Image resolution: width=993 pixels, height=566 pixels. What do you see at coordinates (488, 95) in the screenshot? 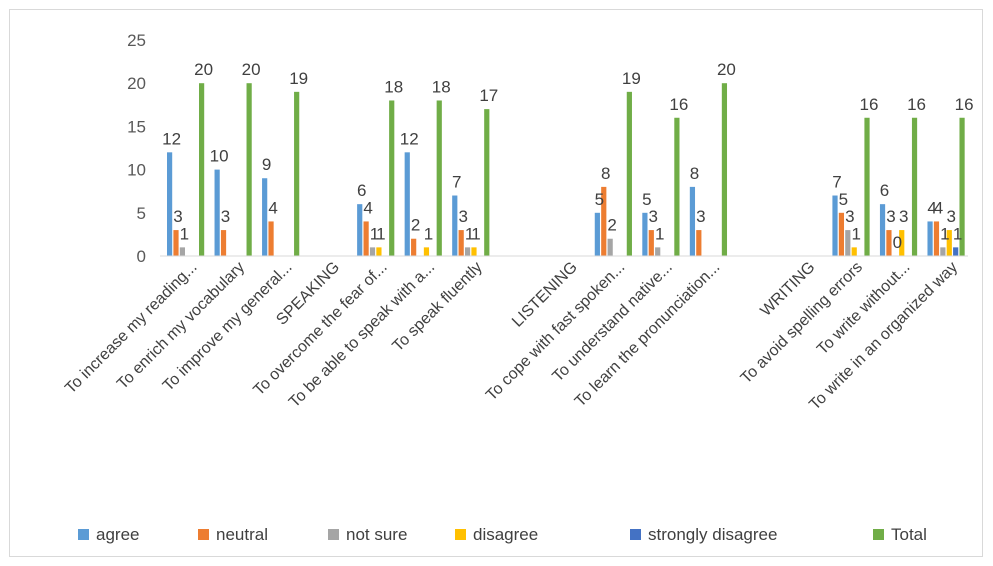
I see `data-label: 17` at bounding box center [488, 95].